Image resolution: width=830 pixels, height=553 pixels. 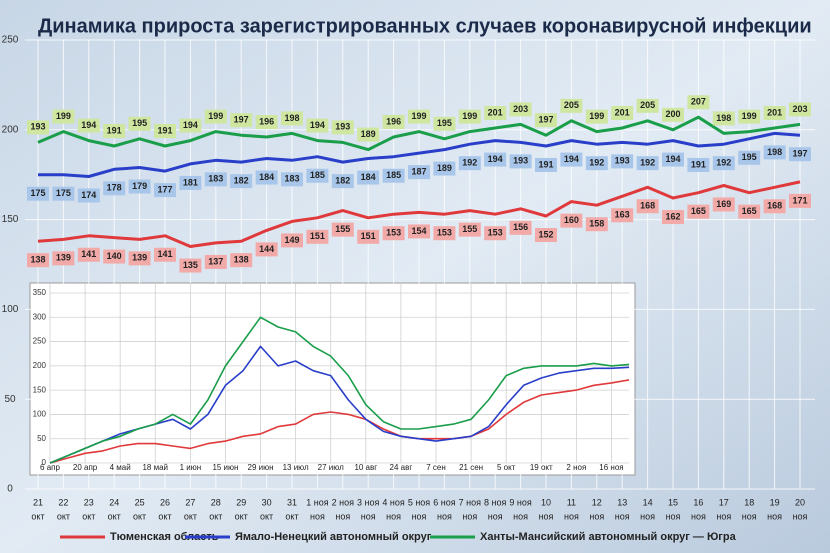 I want to click on value-label: 162, so click(x=672, y=216).